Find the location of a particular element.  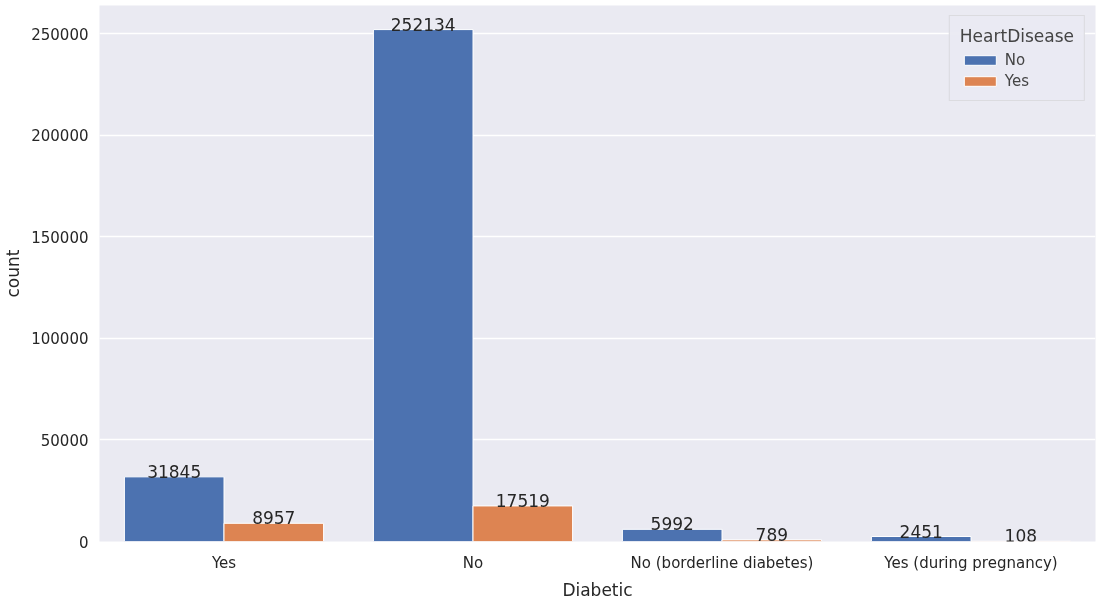

x-tick-label: No is located at coordinates (473, 562).